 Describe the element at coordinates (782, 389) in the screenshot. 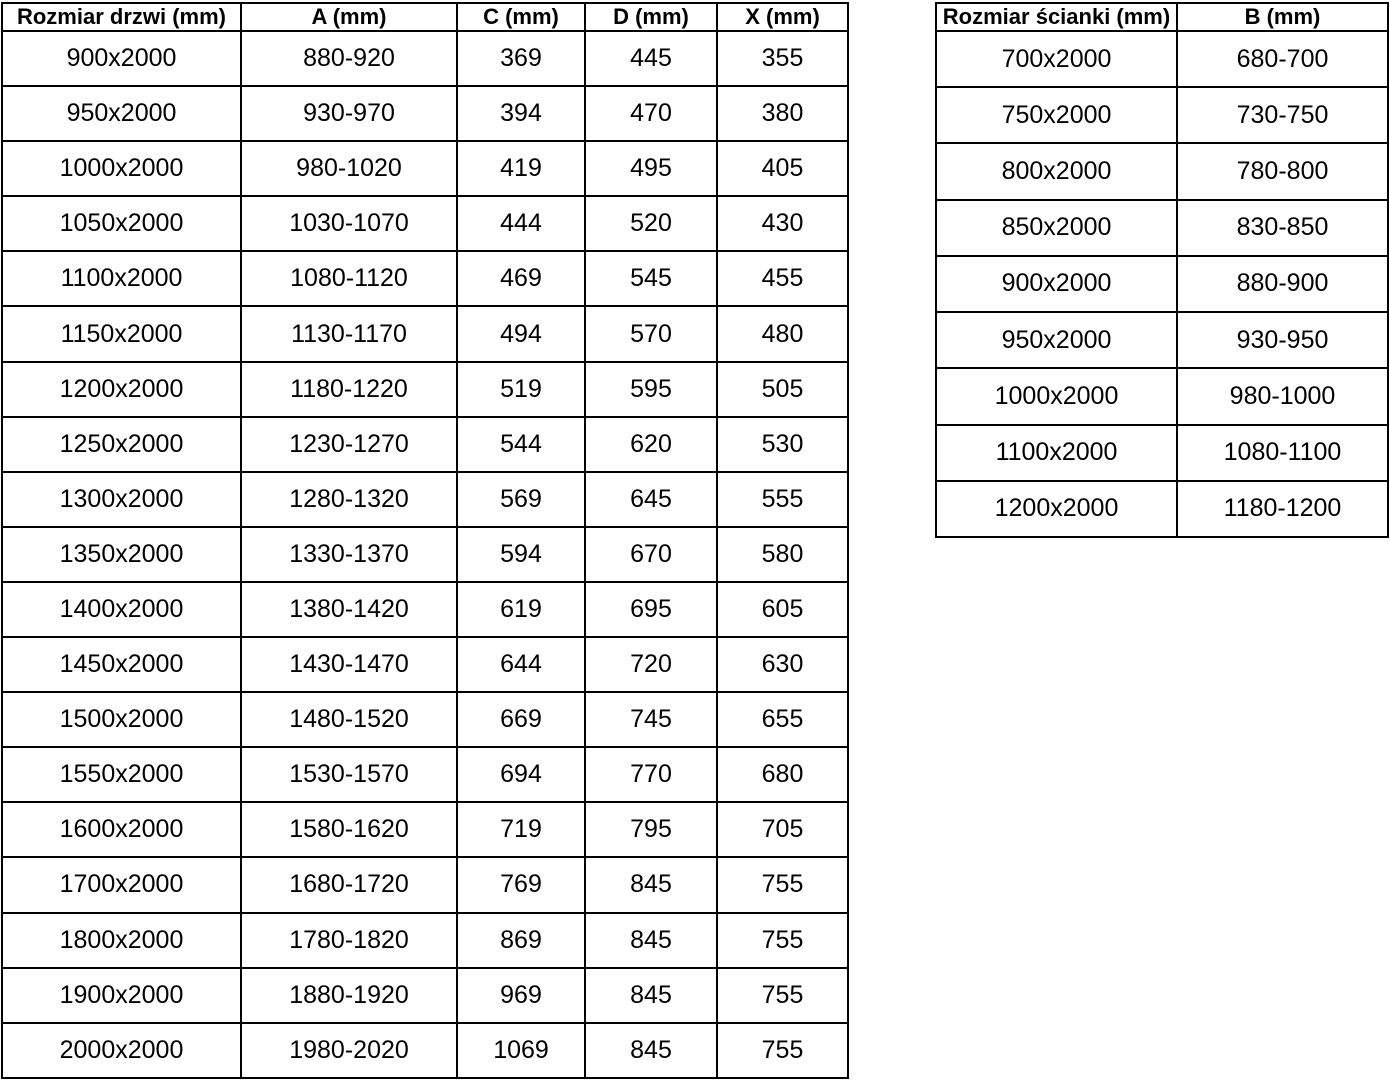

I see `table-cell: 505` at that location.